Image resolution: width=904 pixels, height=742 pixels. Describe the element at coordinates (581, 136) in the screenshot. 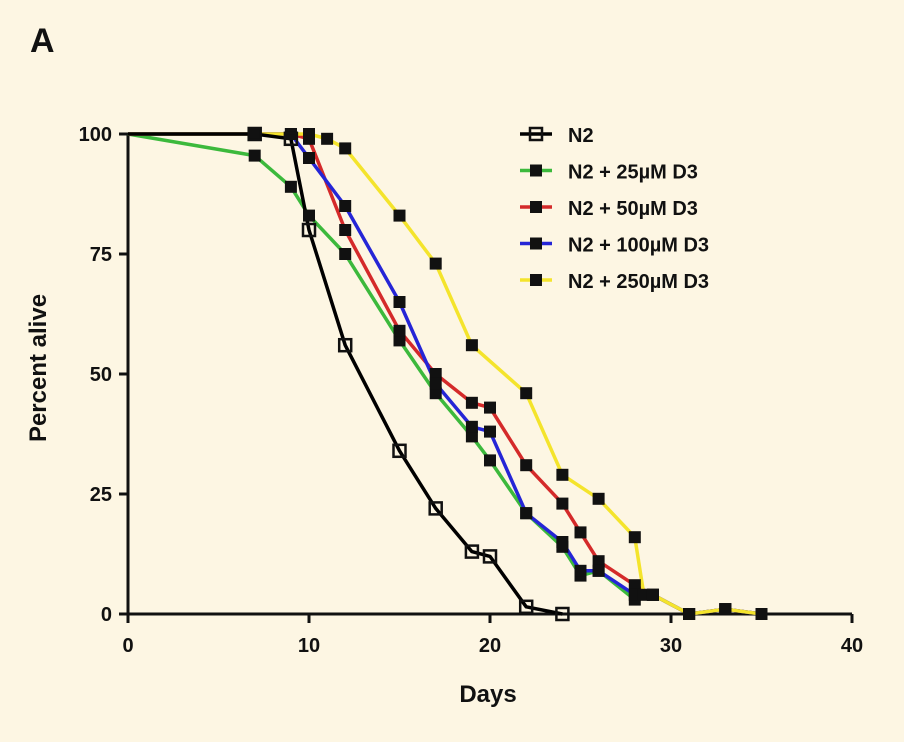

I see `legend-label-0: N2` at that location.